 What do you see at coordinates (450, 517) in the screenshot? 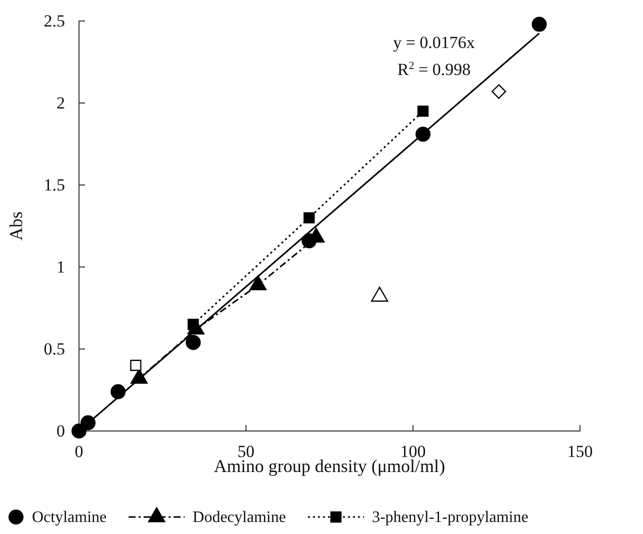
I see `legend-label: 3-phenyl-1-propylamine` at bounding box center [450, 517].